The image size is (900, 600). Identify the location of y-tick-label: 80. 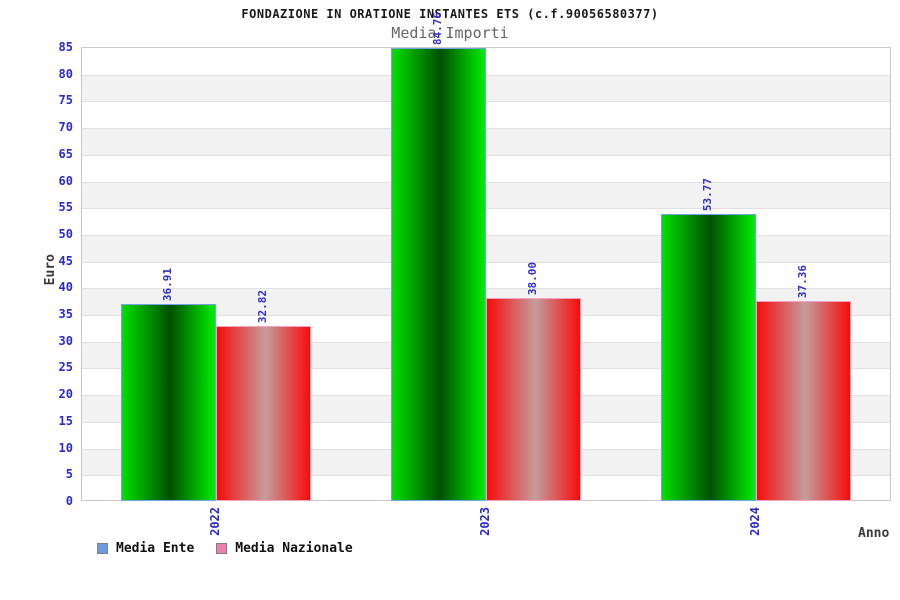
(65, 73).